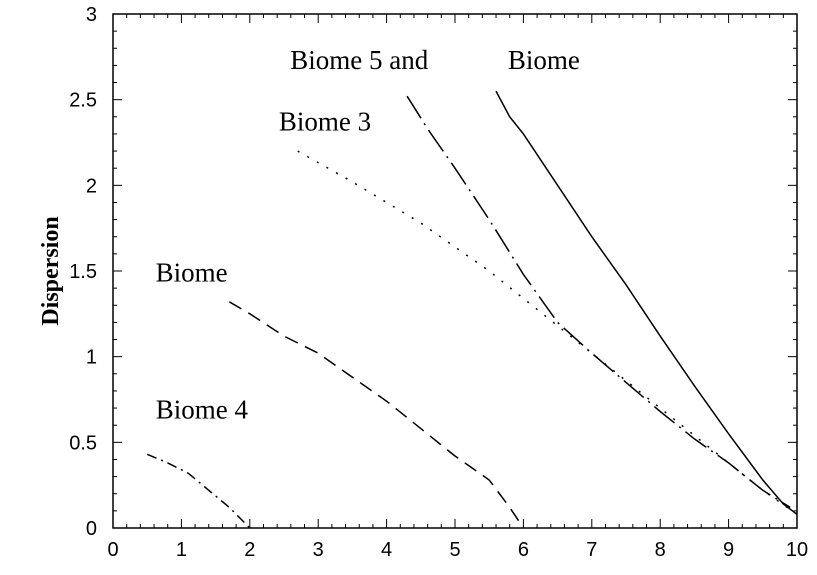 Image resolution: width=817 pixels, height=575 pixels. What do you see at coordinates (249, 550) in the screenshot?
I see `x-tick-label: 2` at bounding box center [249, 550].